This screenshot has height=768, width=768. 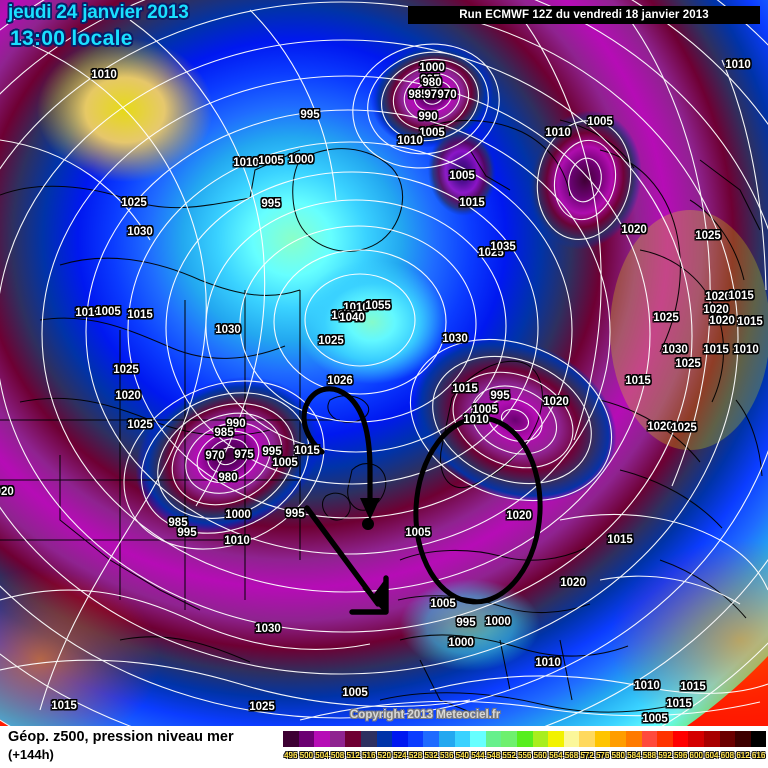 I want to click on scale-tick-label: 512, so click(x=353, y=755).